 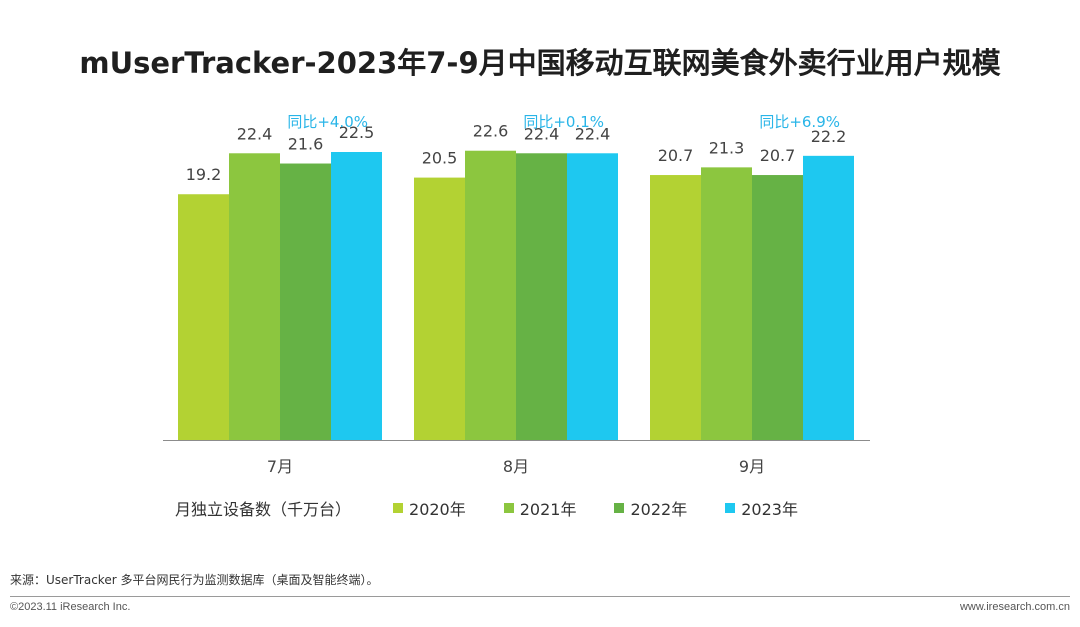 What do you see at coordinates (439, 308) in the screenshot?
I see `bar-8月-2020年` at bounding box center [439, 308].